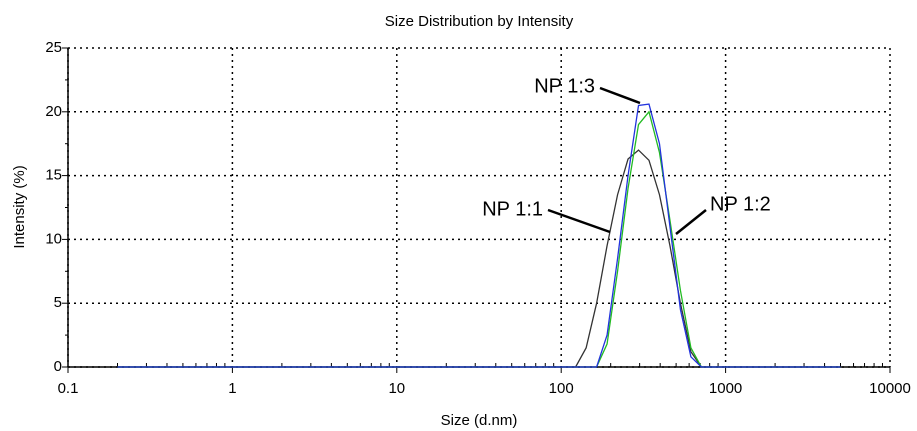 The image size is (917, 431). What do you see at coordinates (479, 21) in the screenshot?
I see `chart-title: Size Distribution by Intensity` at bounding box center [479, 21].